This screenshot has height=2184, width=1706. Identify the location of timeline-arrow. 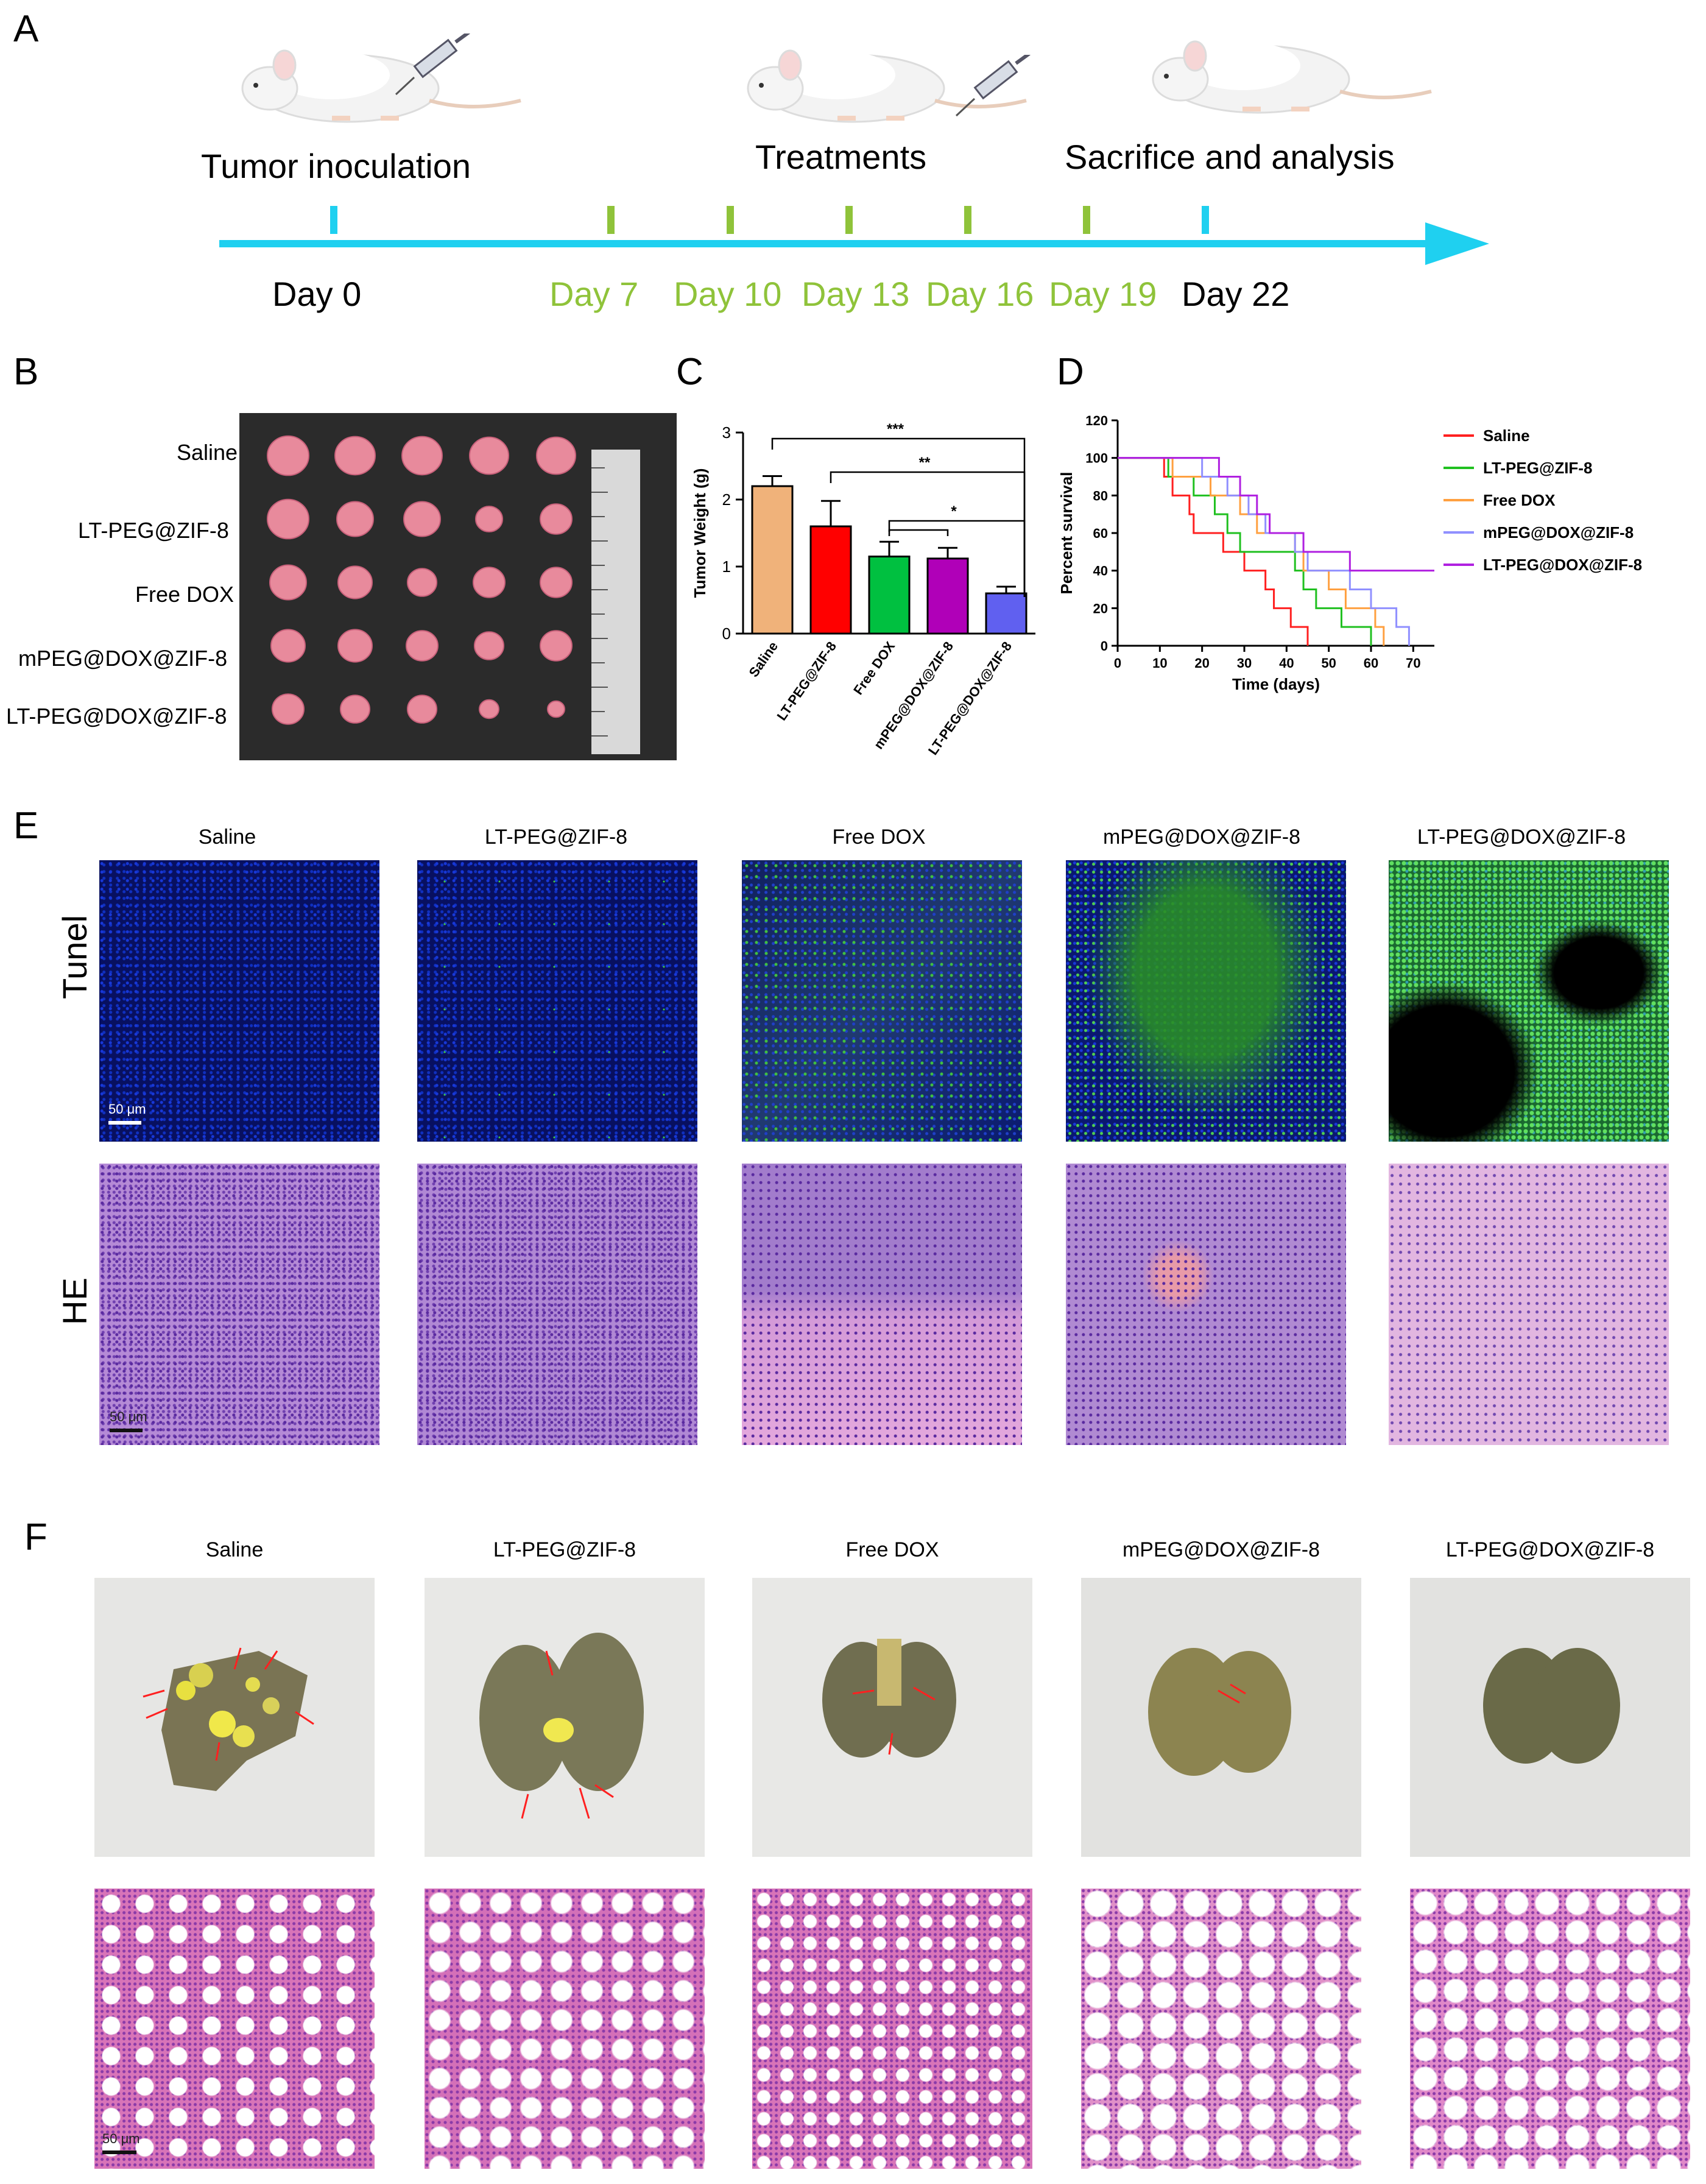
(854, 243).